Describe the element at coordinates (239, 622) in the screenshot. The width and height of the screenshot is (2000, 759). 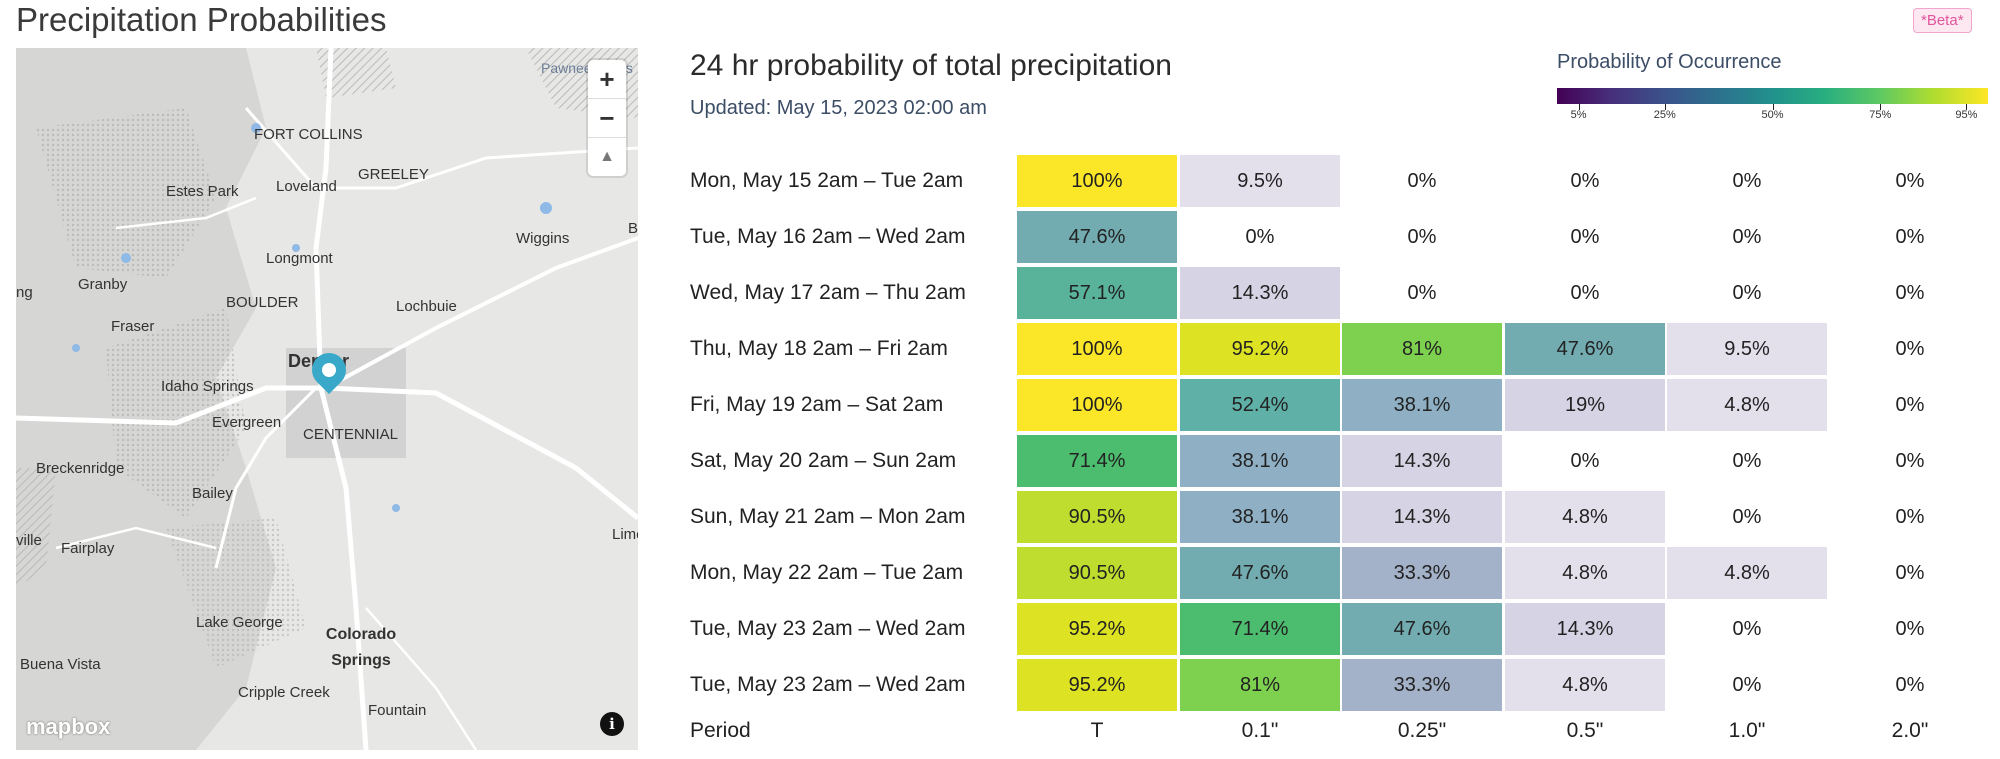
I see `map-label-lake-george: Lake George` at that location.